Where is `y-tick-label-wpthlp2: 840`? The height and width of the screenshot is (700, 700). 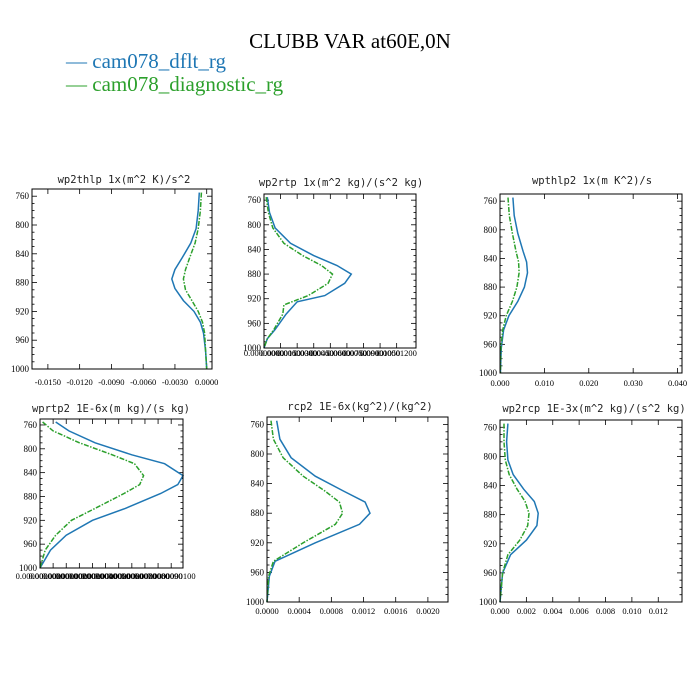
y-tick-label-wpthlp2: 840 is located at coordinates (491, 258).